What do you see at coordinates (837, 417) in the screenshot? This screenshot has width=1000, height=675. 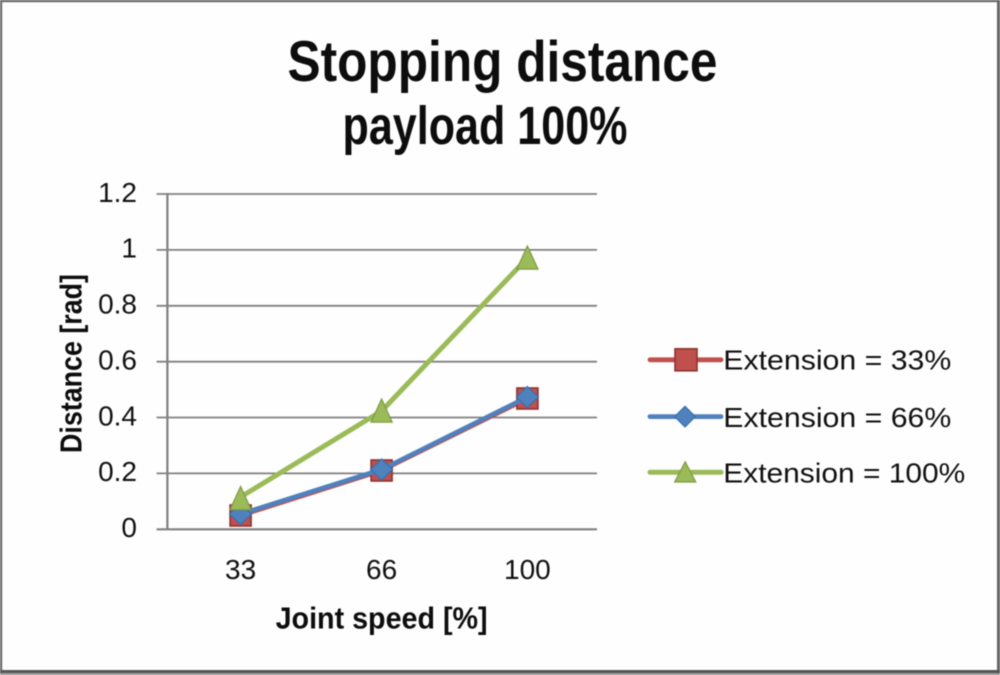 I see `svg-text: Extension = 66%` at bounding box center [837, 417].